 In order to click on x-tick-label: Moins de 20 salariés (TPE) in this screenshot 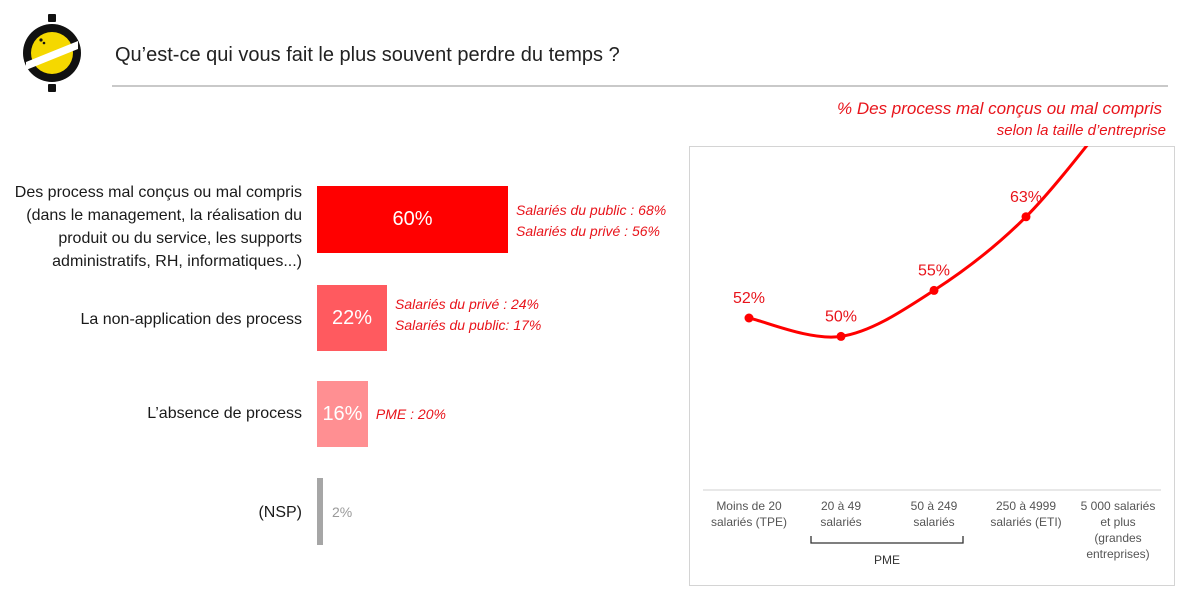, I will do `click(749, 514)`.